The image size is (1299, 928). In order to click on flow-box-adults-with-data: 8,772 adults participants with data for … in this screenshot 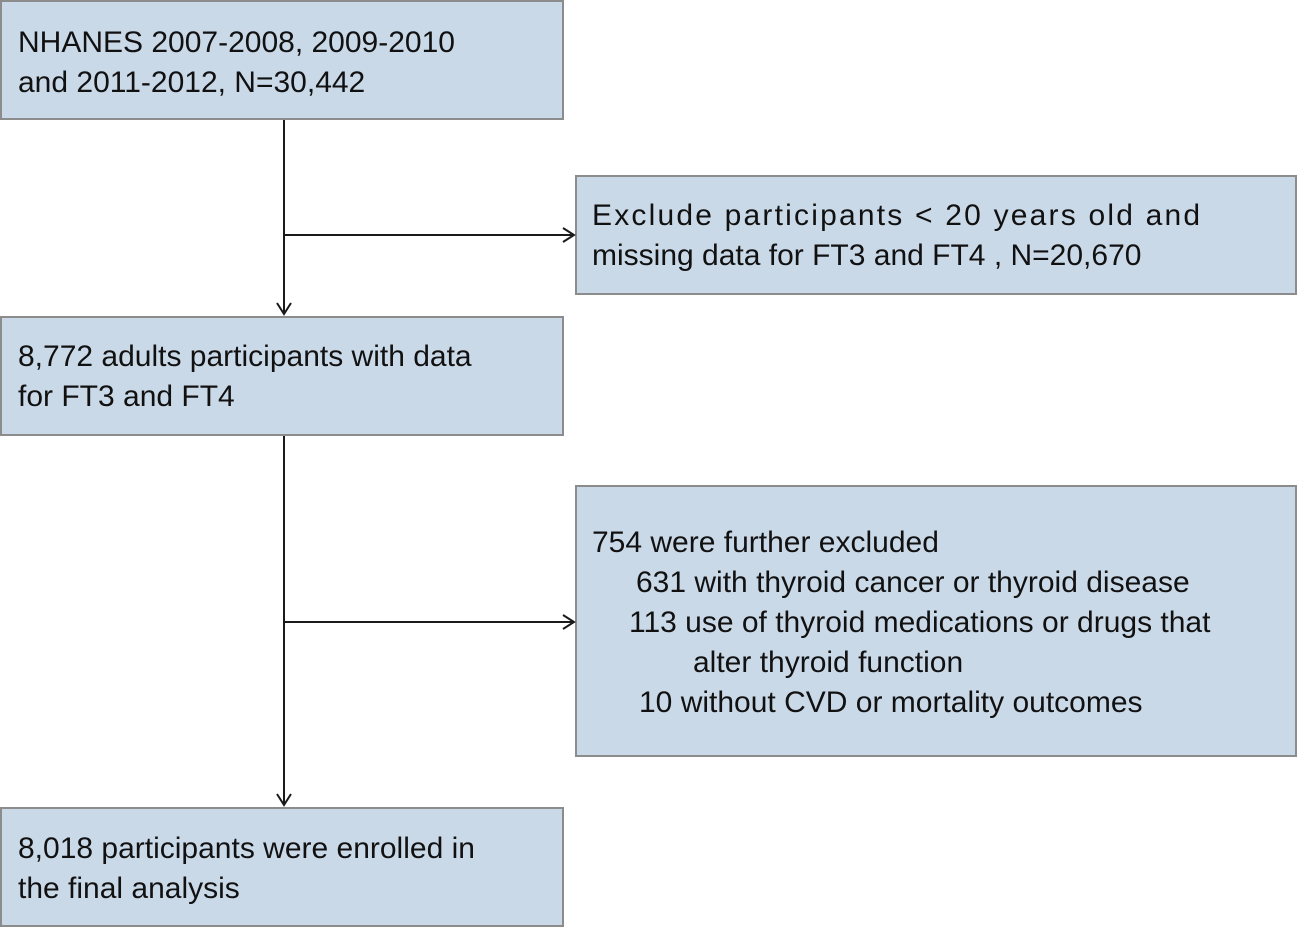, I will do `click(282, 376)`.